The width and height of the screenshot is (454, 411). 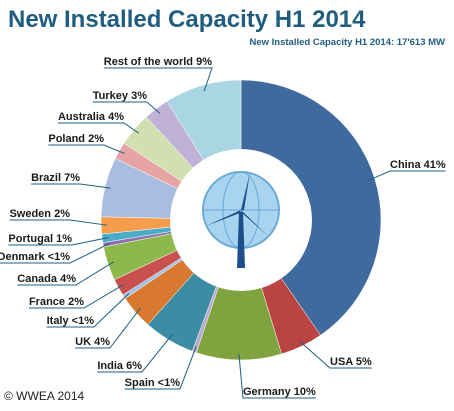 I want to click on turbine-tower, so click(x=241, y=240).